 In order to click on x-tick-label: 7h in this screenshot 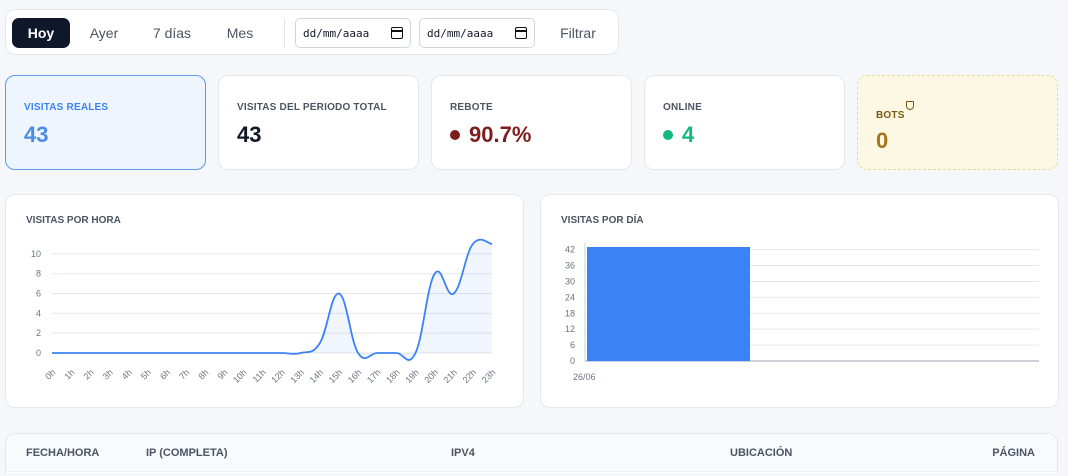, I will do `click(184, 374)`.